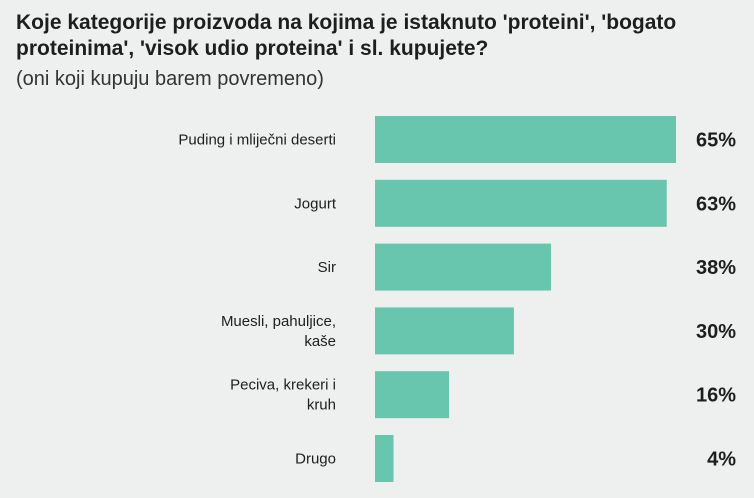 The height and width of the screenshot is (498, 754). Describe the element at coordinates (716, 396) in the screenshot. I see `value-label: 16%` at that location.